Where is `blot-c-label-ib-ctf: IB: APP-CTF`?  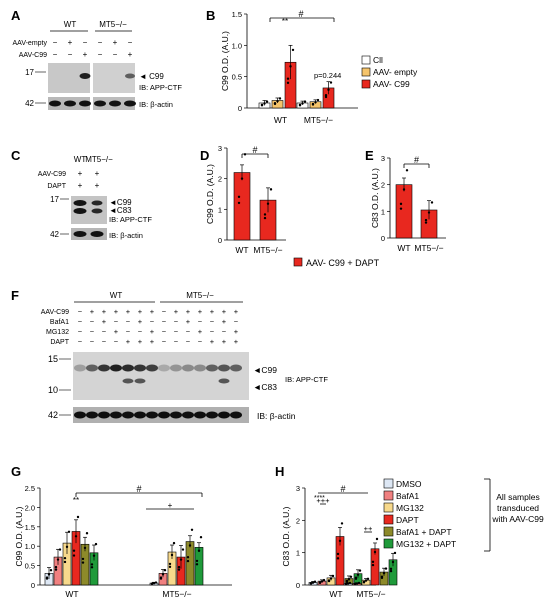
blot-c-label-ib-ctf: IB: APP-CTF is located at coordinates (130, 219).